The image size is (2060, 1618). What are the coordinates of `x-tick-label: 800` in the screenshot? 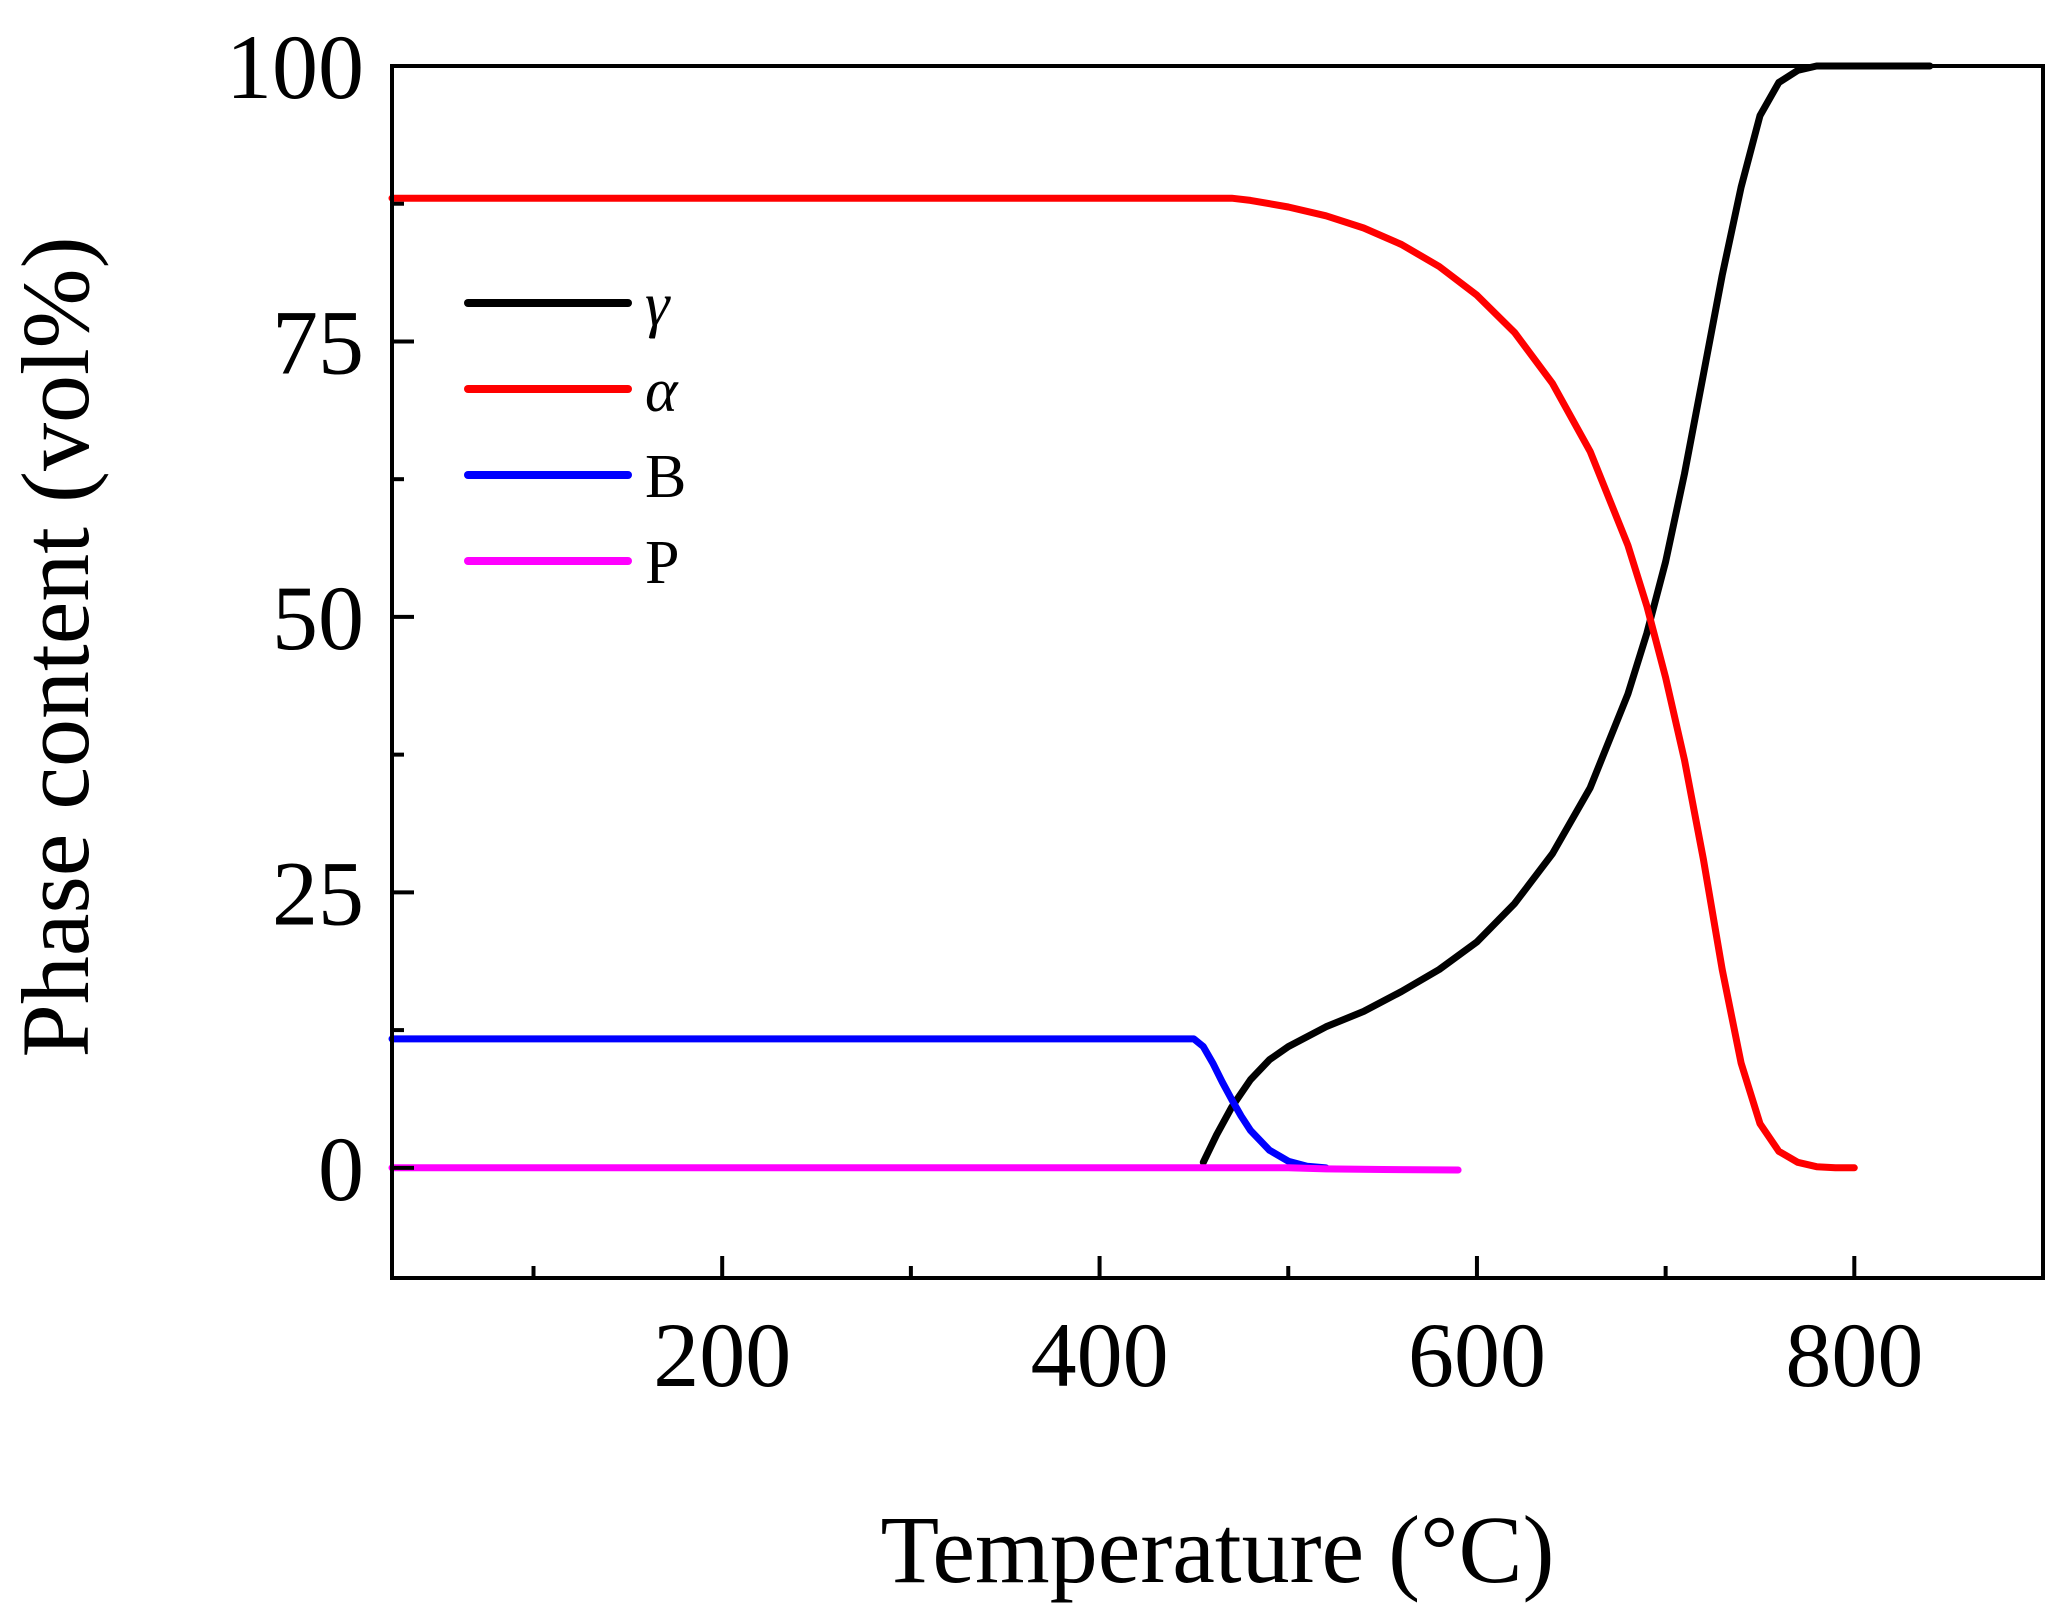 It's located at (1854, 1355).